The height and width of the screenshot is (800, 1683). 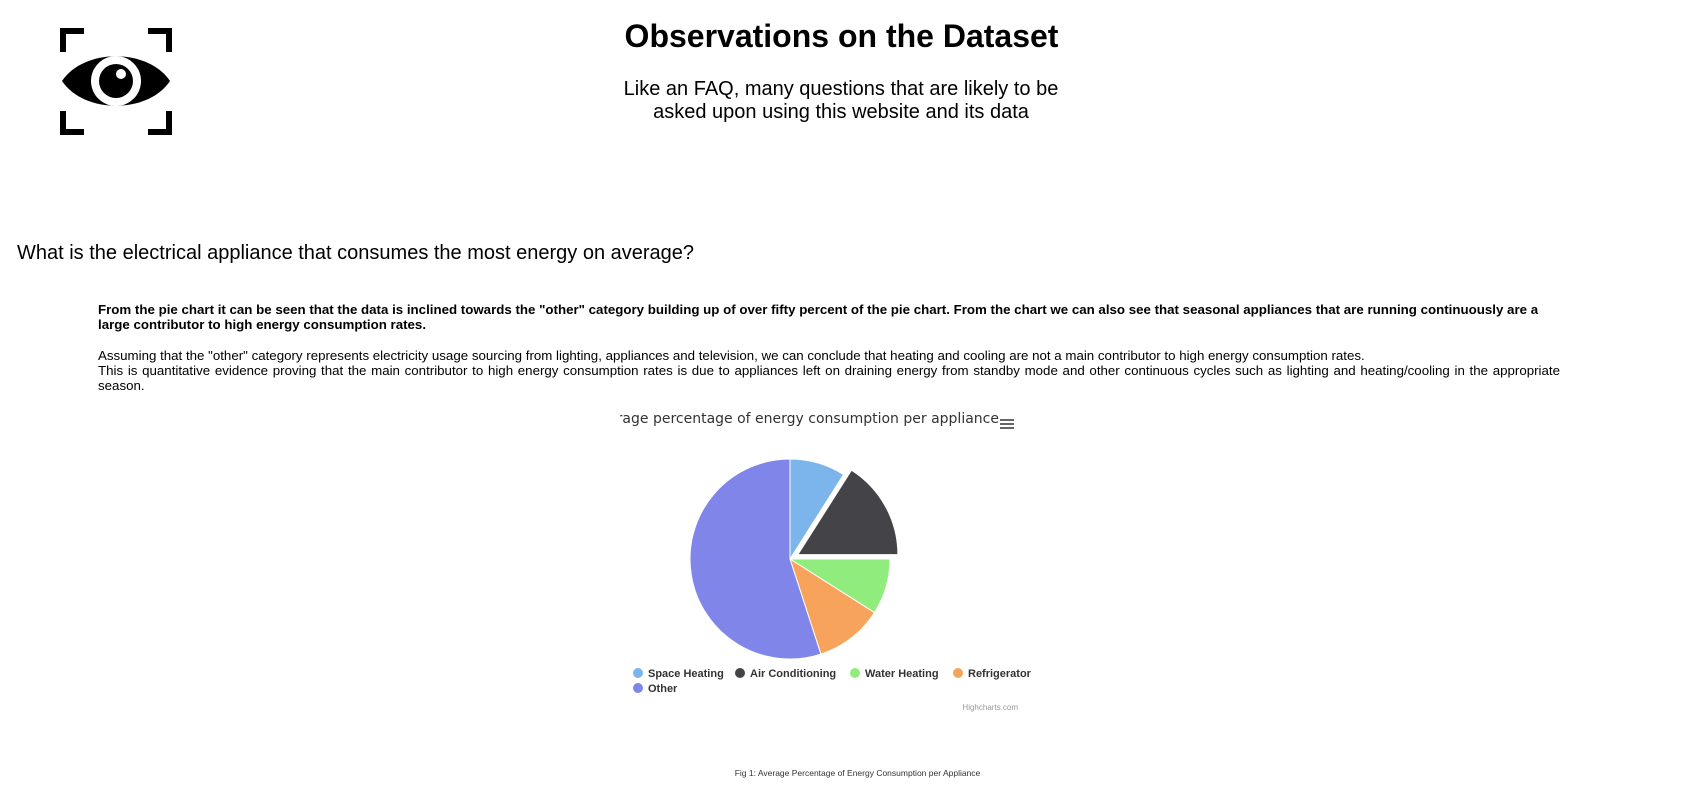 I want to click on legend-item-other: Other, so click(x=663, y=689).